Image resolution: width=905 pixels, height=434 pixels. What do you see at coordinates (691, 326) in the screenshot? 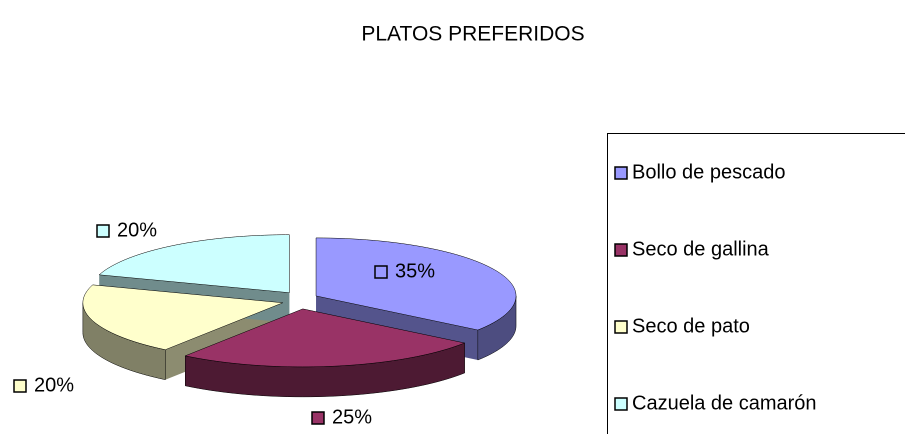
I see `legend-label: Seco de pato` at bounding box center [691, 326].